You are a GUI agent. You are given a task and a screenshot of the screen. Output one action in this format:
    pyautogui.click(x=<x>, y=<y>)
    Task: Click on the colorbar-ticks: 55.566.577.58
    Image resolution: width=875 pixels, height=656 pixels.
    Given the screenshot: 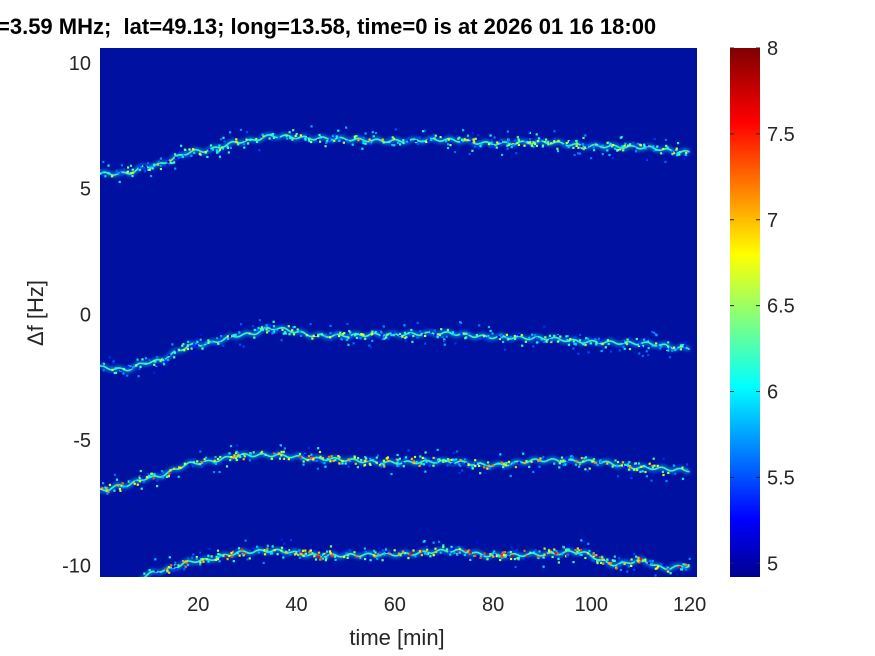 What is the action you would take?
    pyautogui.click(x=762, y=306)
    